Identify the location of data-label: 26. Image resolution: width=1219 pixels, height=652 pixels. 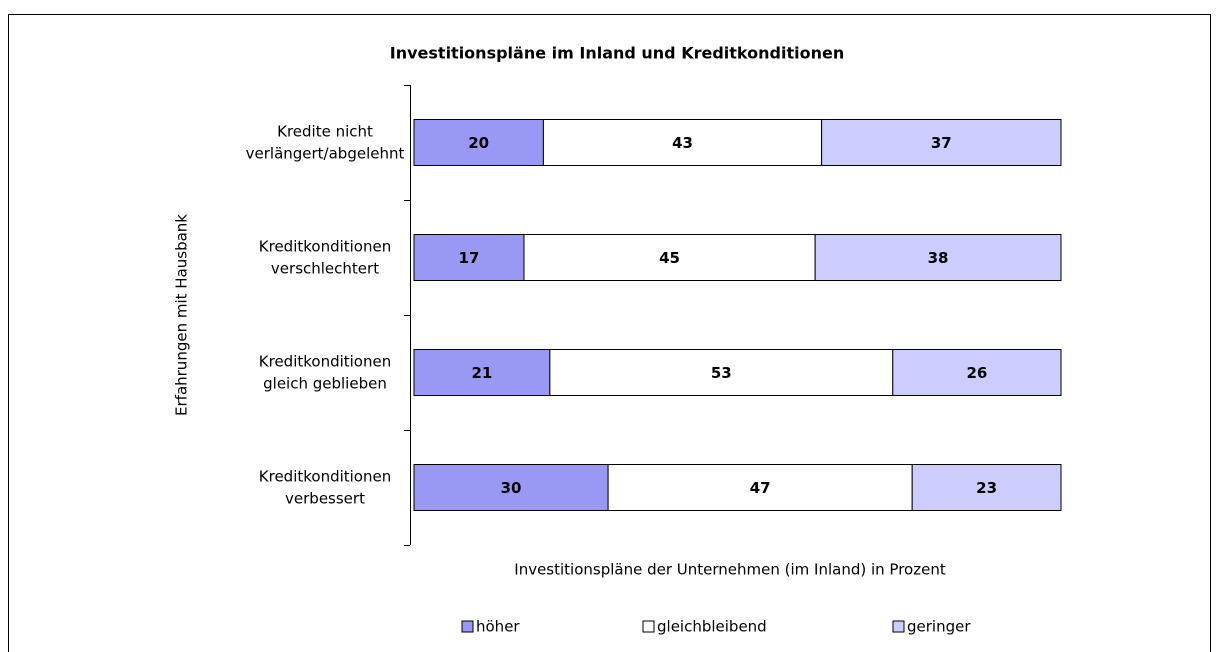
(976, 373).